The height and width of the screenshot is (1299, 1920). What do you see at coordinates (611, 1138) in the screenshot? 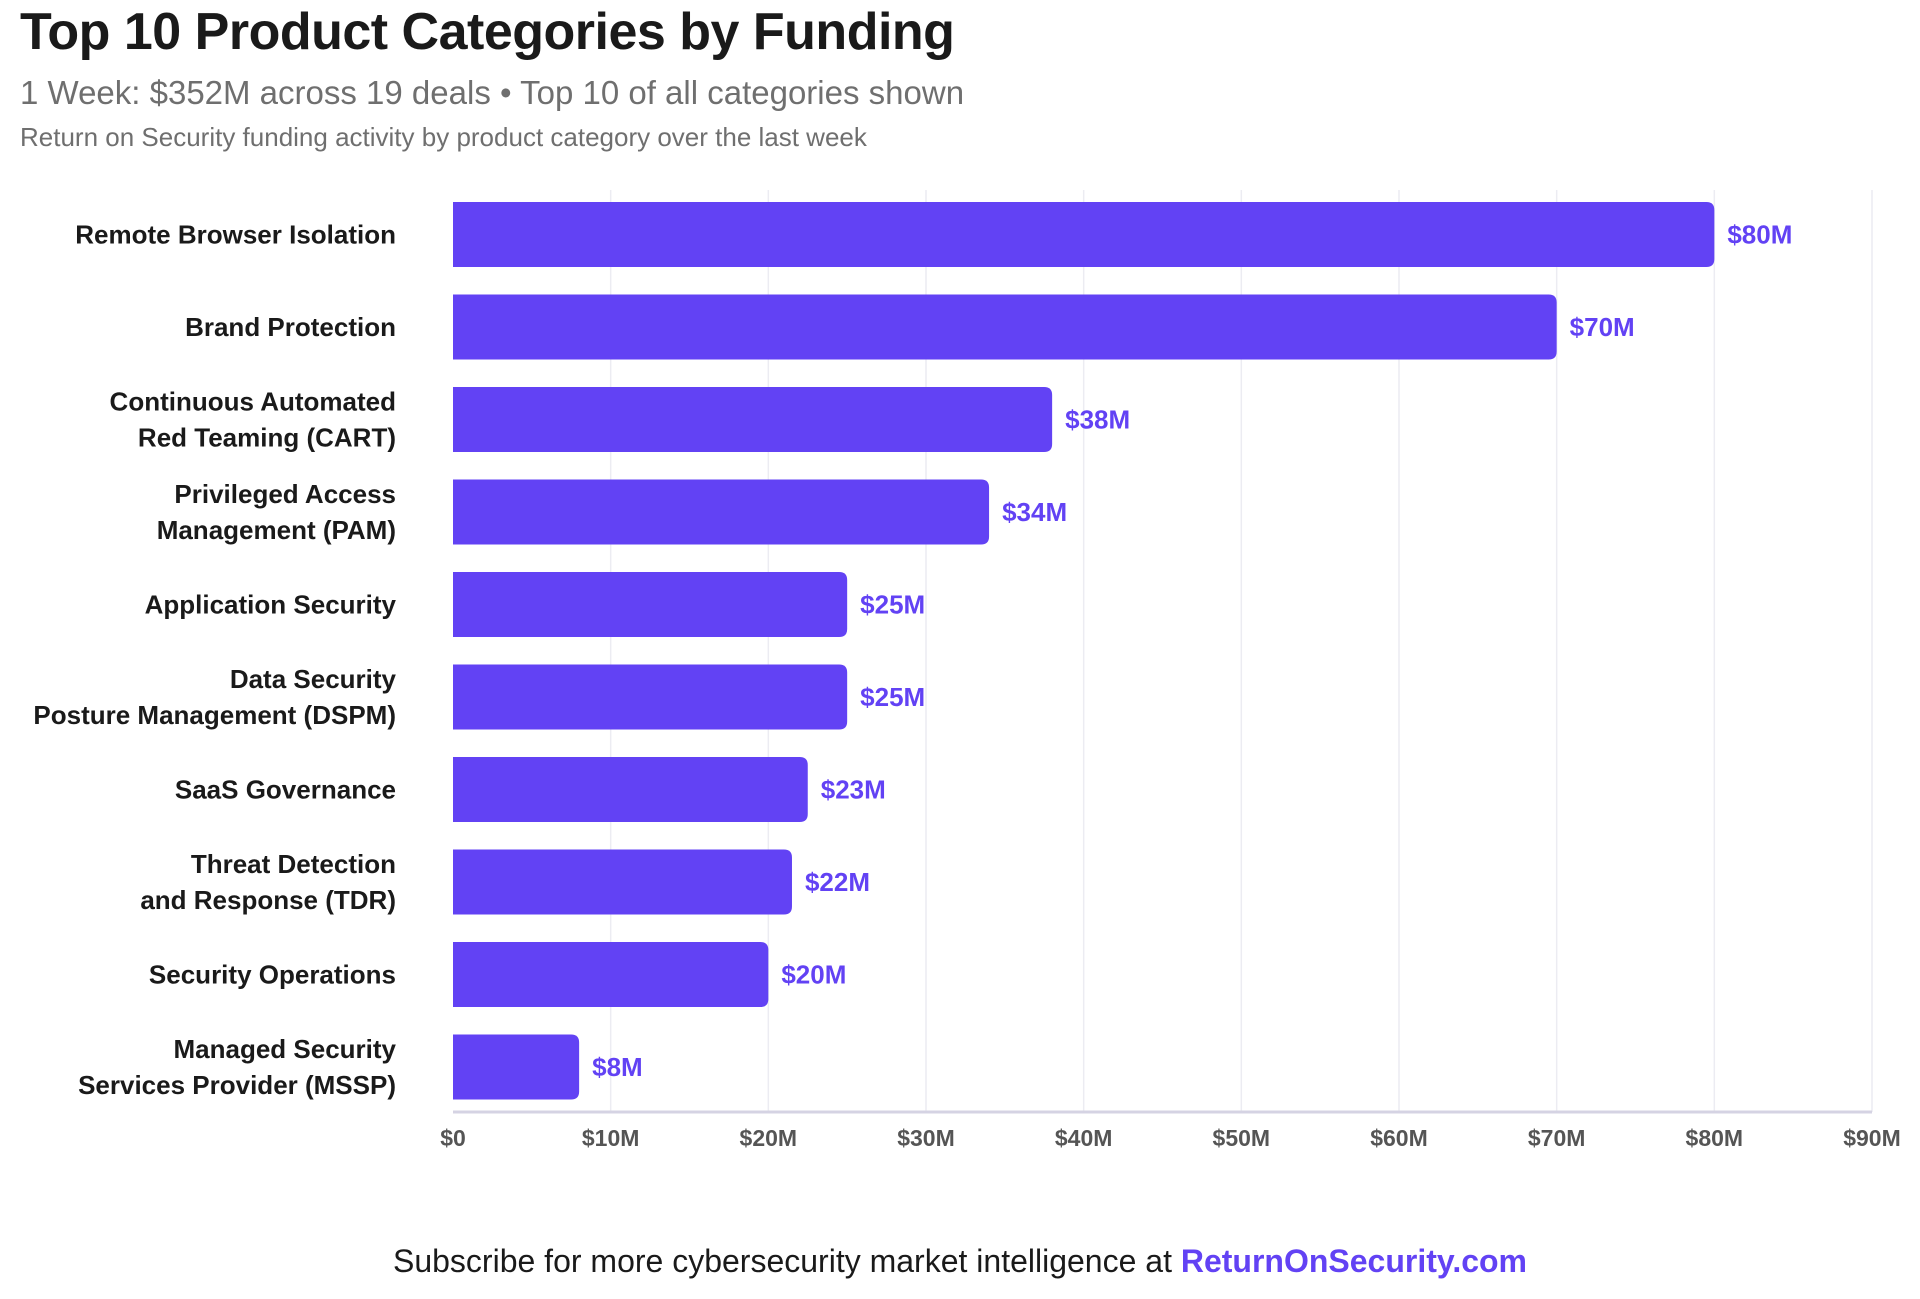
I see `x-tick-label: $10M` at bounding box center [611, 1138].